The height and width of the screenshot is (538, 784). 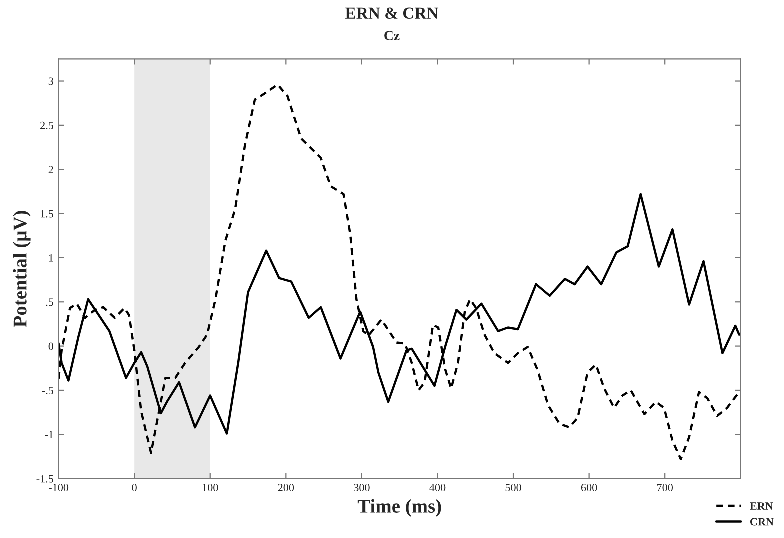 I want to click on x-tick-label: -100, so click(x=59, y=488).